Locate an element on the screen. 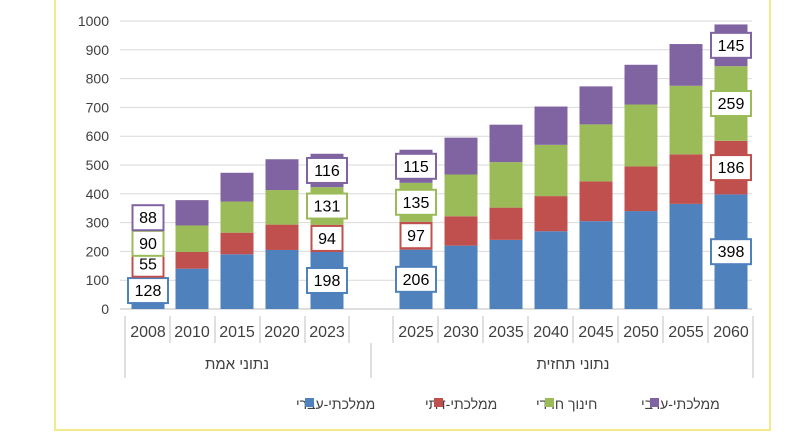 The image size is (808, 439). x-tick-label: 2010 is located at coordinates (192, 332).